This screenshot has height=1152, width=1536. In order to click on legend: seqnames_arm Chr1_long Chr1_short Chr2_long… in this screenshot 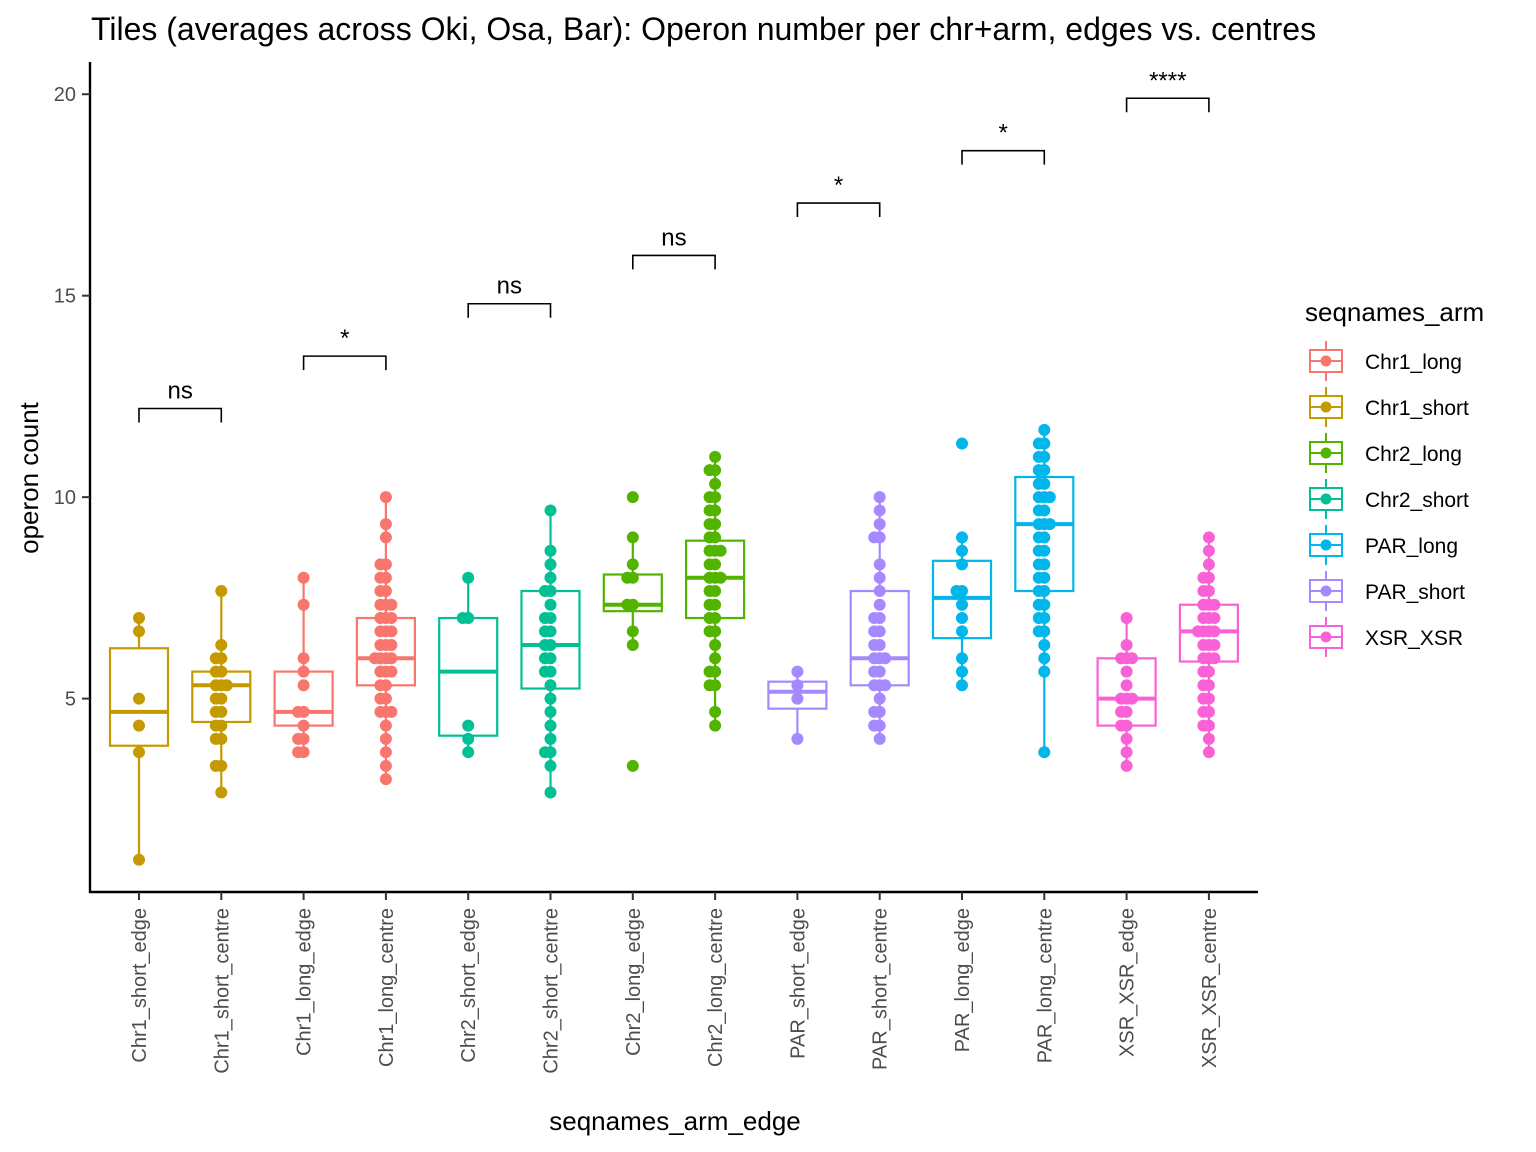, I will do `click(1394, 477)`.